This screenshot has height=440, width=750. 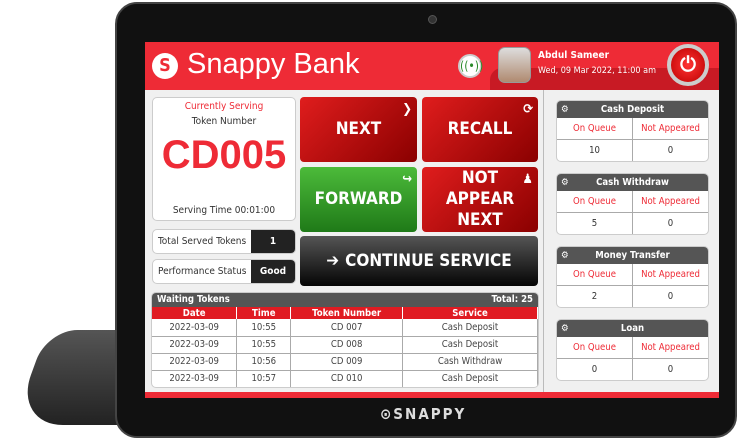 I want to click on person-icon: ♟, so click(x=528, y=179).